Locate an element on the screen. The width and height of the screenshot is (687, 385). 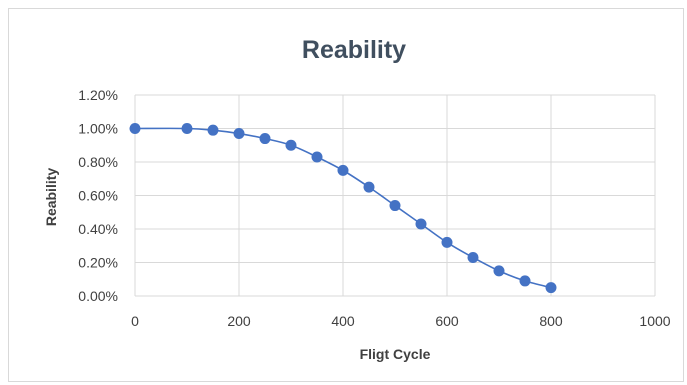
y-tick-label: 1.00% is located at coordinates (98, 129).